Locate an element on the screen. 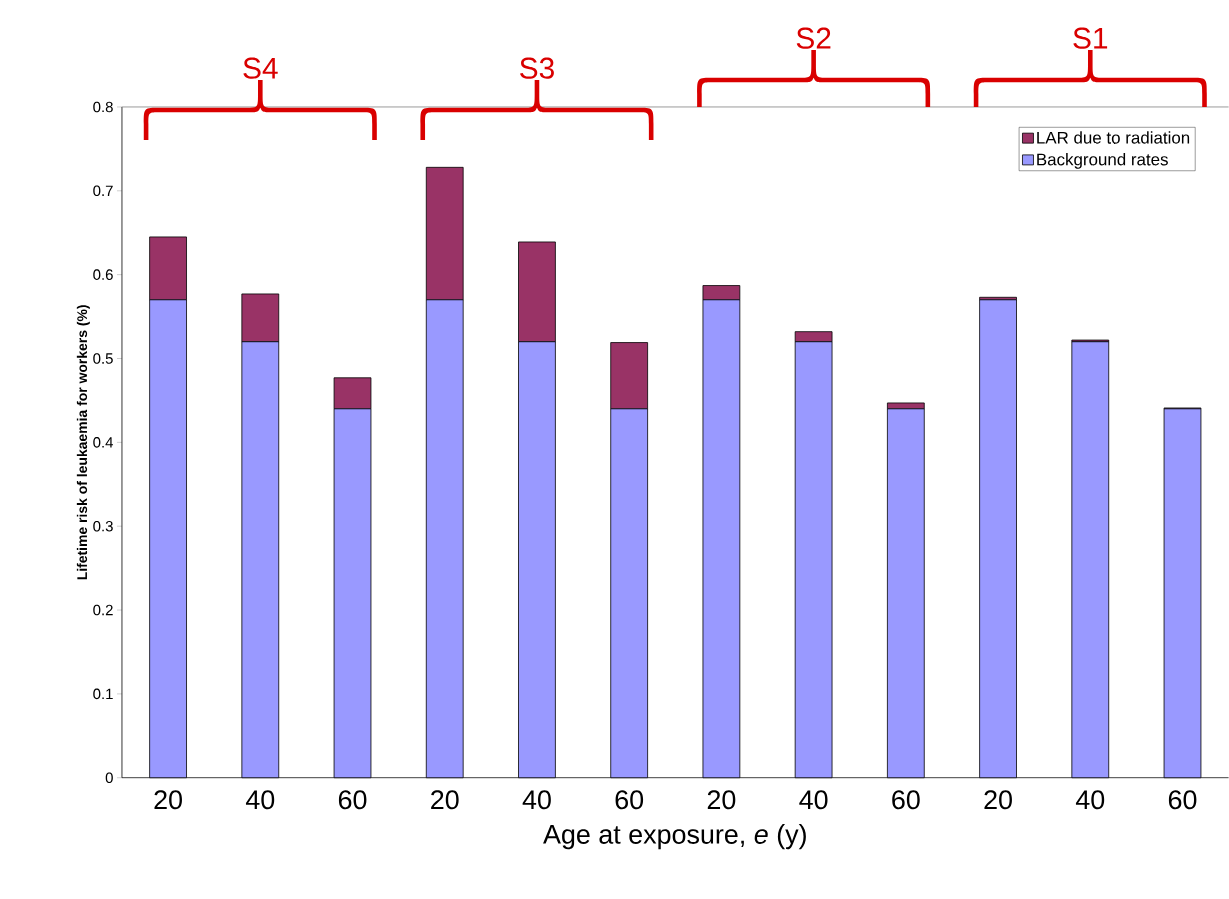  y-tick-label: 0.6 is located at coordinates (103, 275).